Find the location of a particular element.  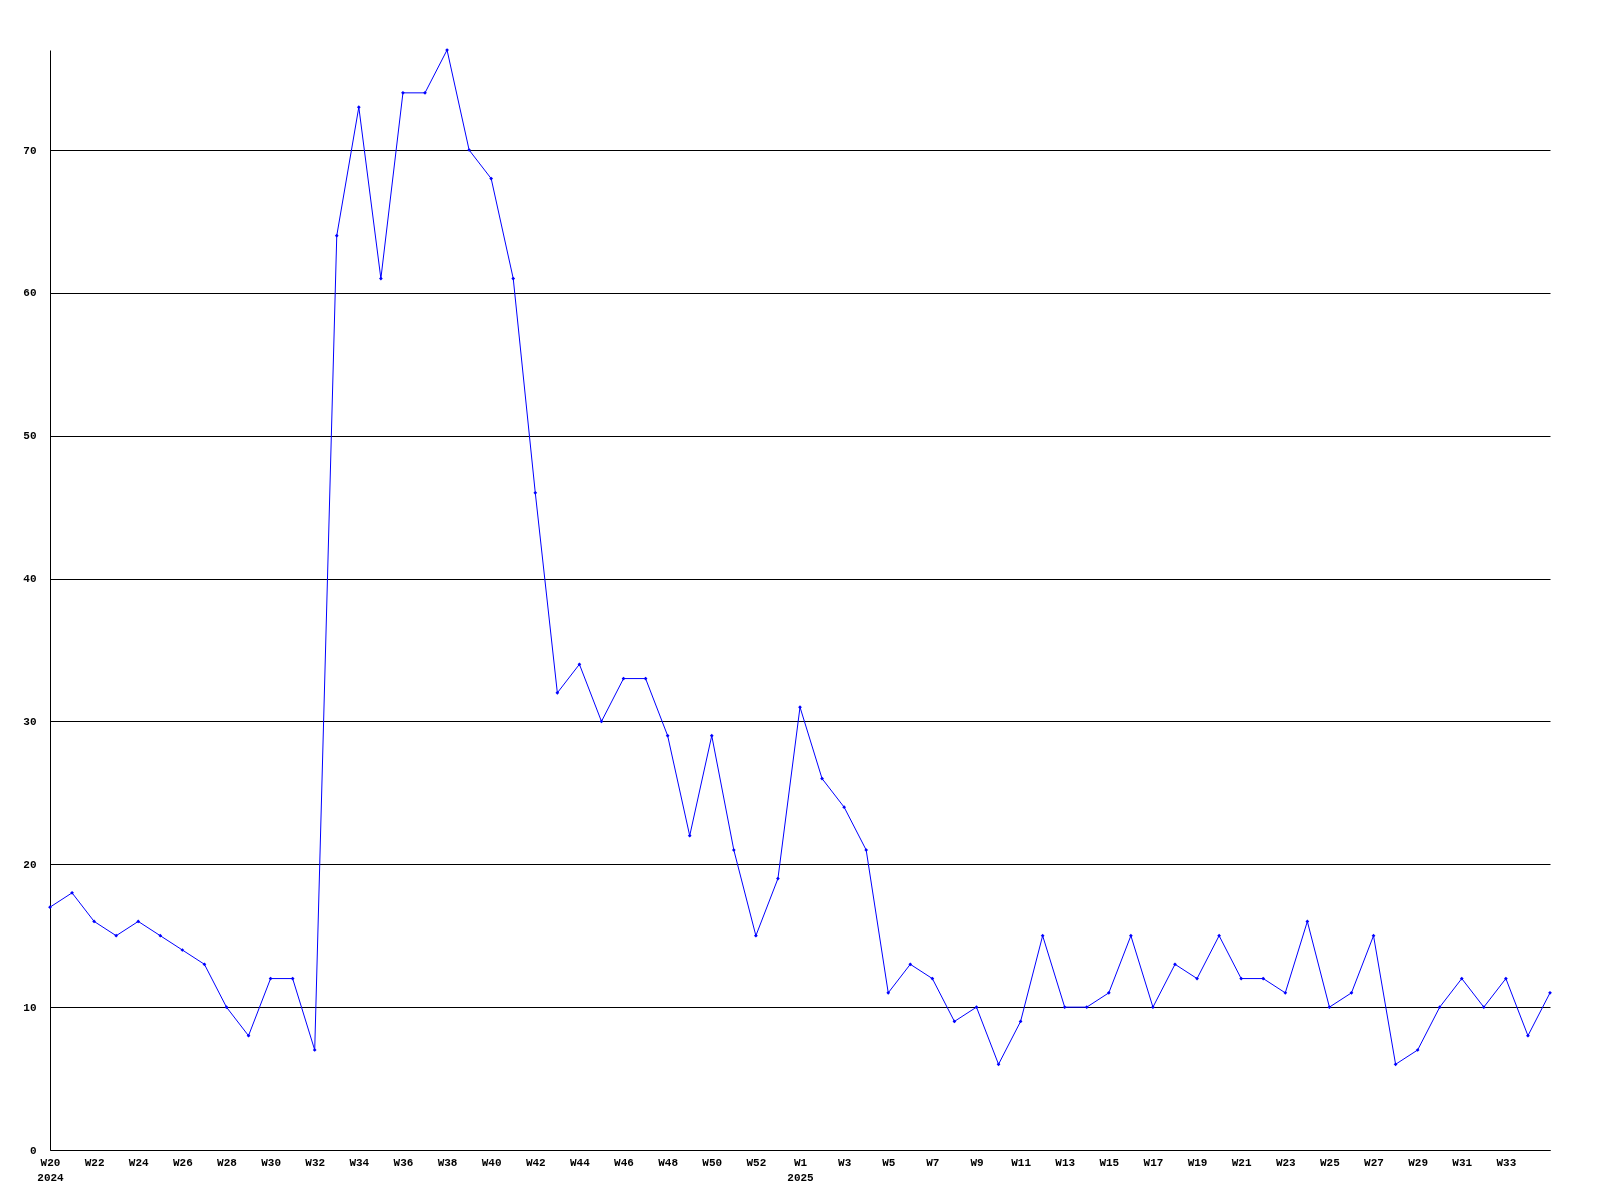

x-tick-label: W36 is located at coordinates (403, 1162).